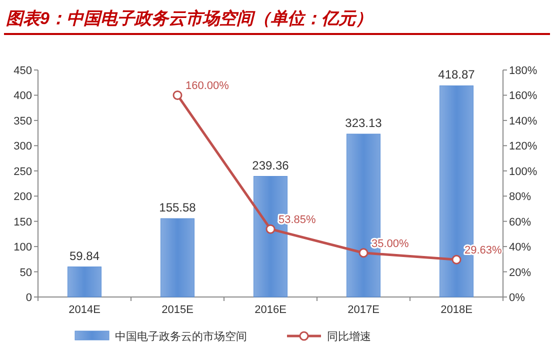 This screenshot has width=554, height=356. I want to click on data-label: 418.87, so click(457, 75).